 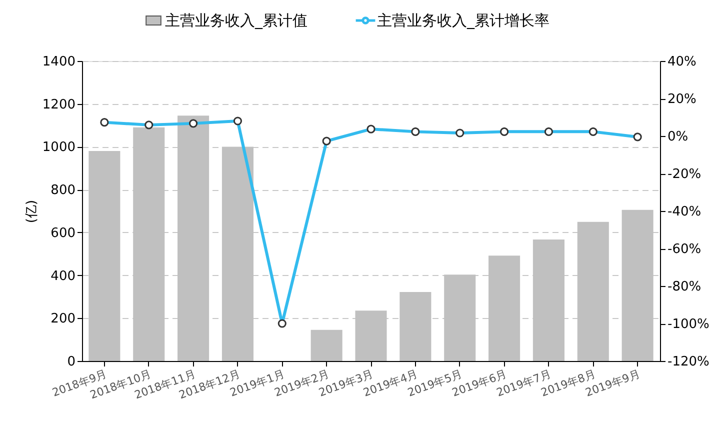 I want to click on legend-label: 主营业务收入_累计值, so click(x=236, y=21).